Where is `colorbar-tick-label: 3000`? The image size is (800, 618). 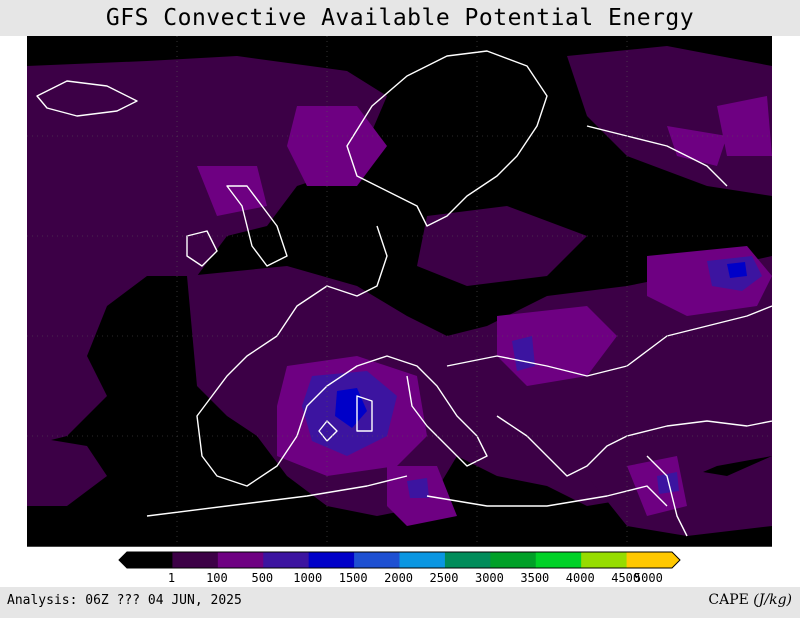
colorbar-tick-label: 3000 is located at coordinates (489, 578).